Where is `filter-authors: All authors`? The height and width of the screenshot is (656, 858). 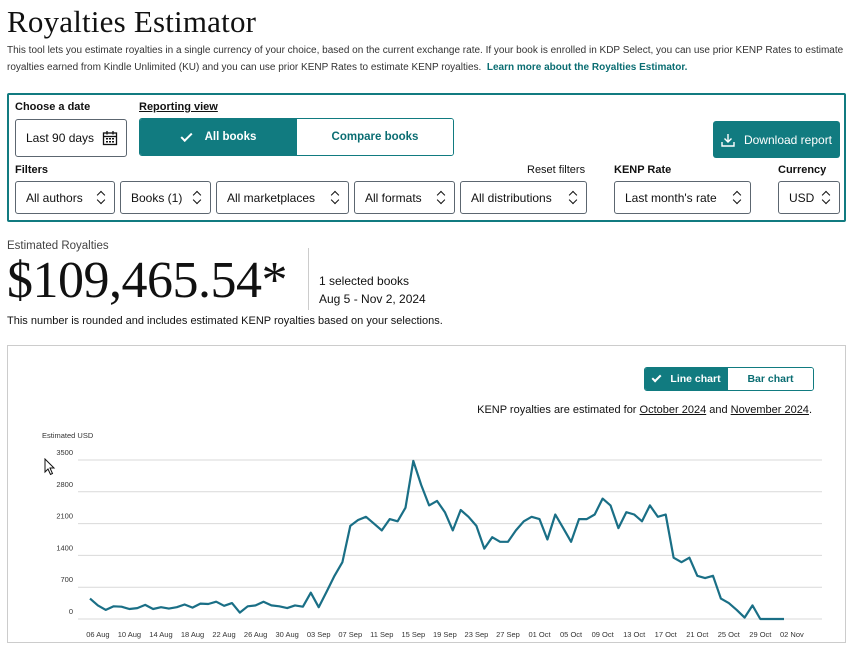 filter-authors: All authors is located at coordinates (65, 197).